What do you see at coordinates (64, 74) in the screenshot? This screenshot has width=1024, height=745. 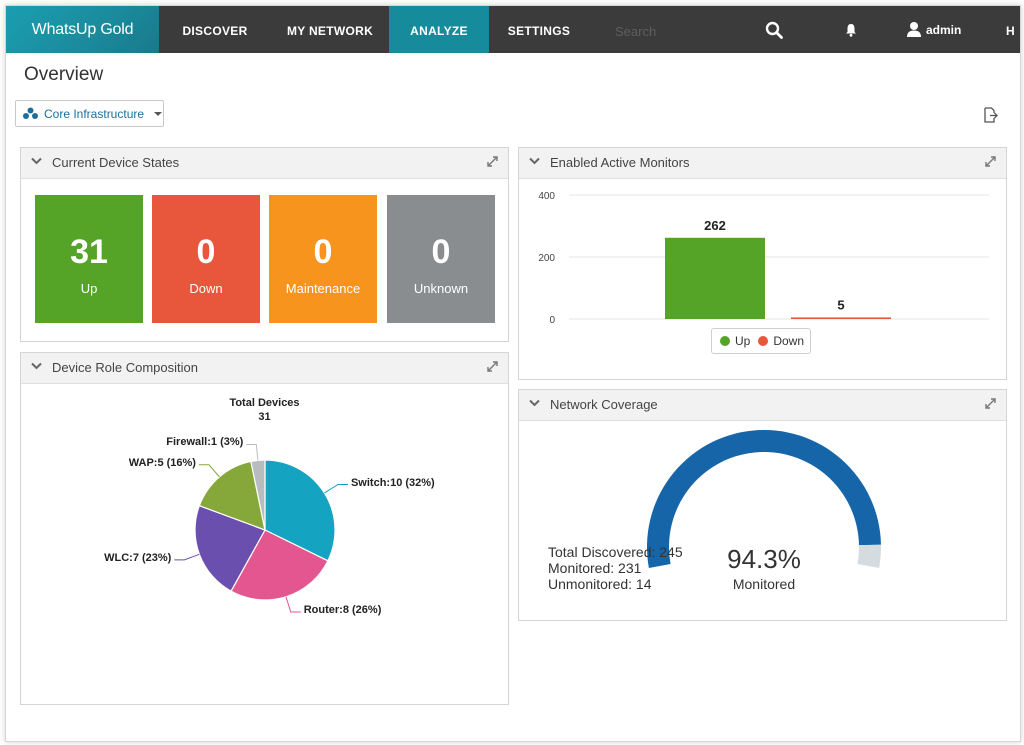 I see `page-title: Overview` at bounding box center [64, 74].